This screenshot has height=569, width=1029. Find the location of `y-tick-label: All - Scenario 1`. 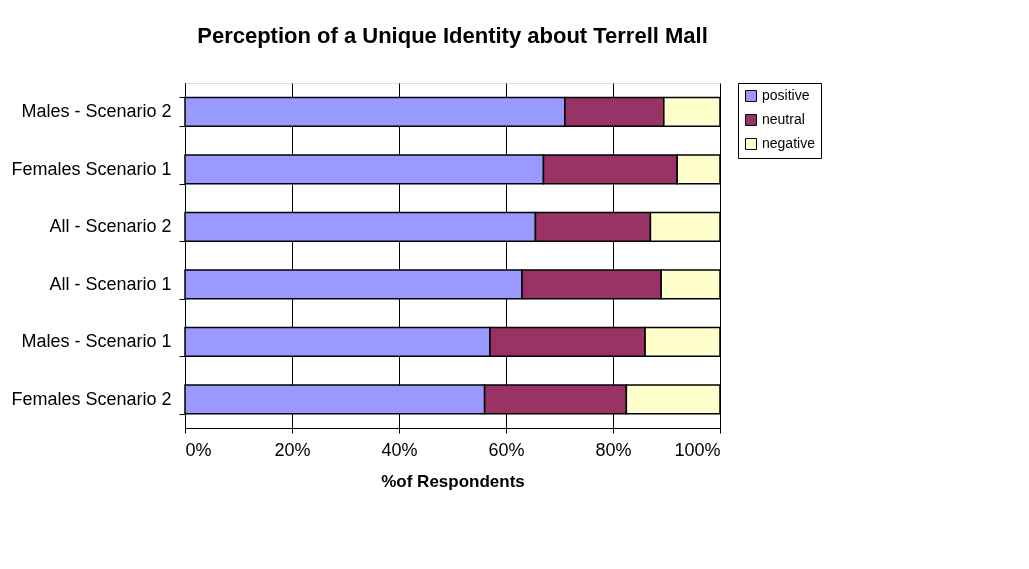

y-tick-label: All - Scenario 1 is located at coordinates (110, 283).